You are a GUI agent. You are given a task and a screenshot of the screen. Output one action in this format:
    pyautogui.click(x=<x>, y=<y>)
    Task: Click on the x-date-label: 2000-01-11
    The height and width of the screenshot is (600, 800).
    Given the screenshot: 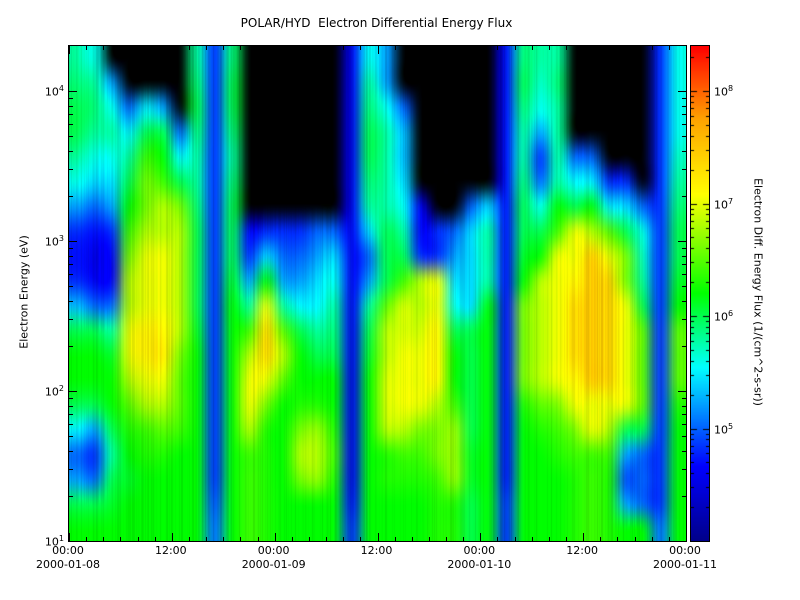 What is the action you would take?
    pyautogui.click(x=685, y=564)
    